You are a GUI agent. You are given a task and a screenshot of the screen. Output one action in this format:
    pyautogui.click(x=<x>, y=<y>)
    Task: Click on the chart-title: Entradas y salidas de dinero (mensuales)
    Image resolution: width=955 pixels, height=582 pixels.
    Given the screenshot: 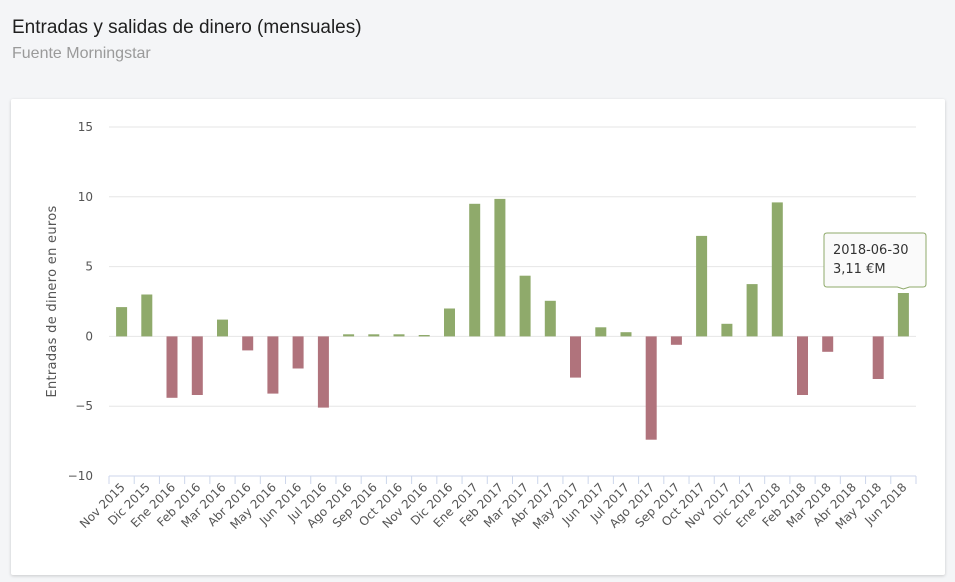 What is the action you would take?
    pyautogui.click(x=187, y=27)
    